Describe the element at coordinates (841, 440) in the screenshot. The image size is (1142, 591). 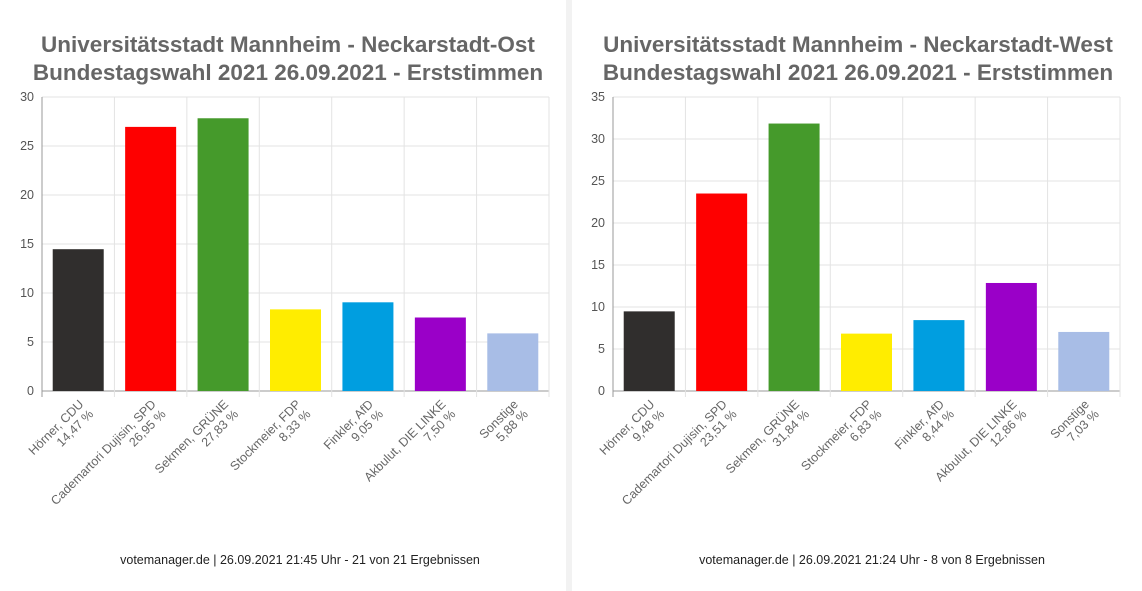
I see `x-tick-label: Stockmeier, FDP6,83 %` at that location.